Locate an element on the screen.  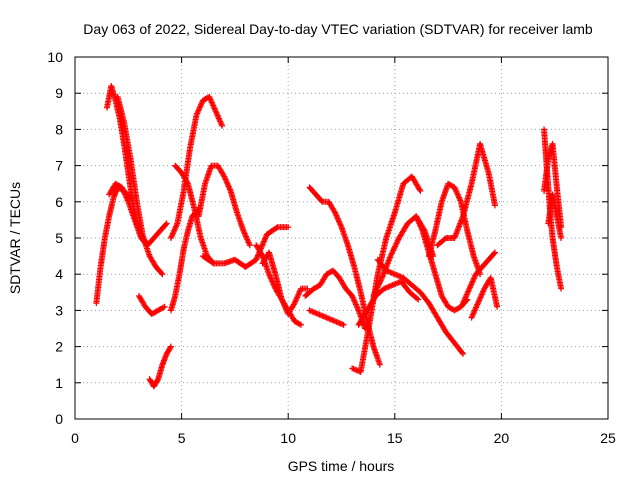
y-tick-label: 2 is located at coordinates (59, 347).